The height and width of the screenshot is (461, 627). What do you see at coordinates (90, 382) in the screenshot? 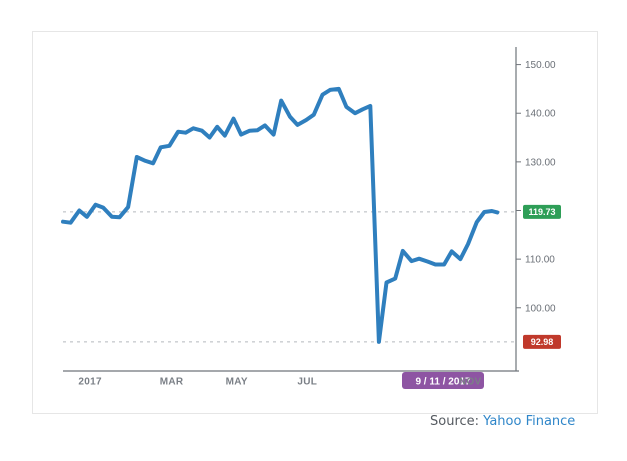
I see `x-tick-label: 2017` at bounding box center [90, 382].